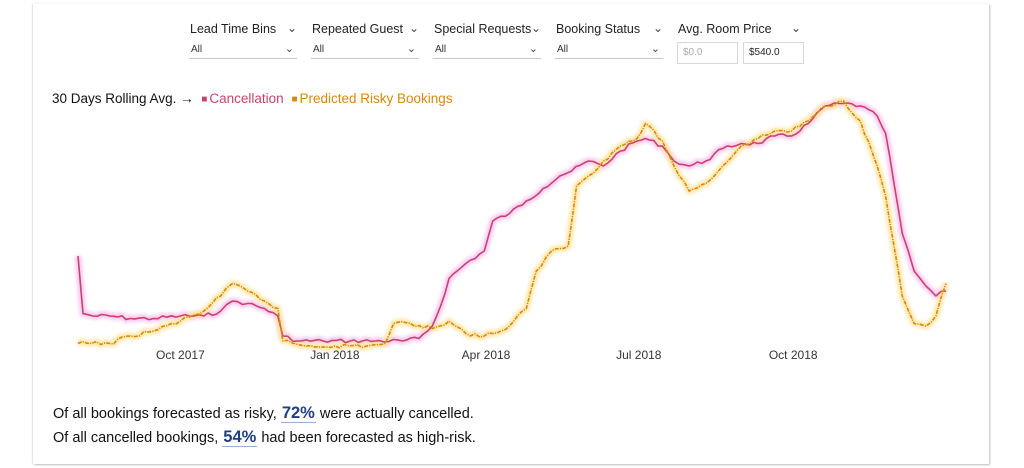 The height and width of the screenshot is (468, 1024). Describe the element at coordinates (598, 29) in the screenshot. I see `filter-label: Booking Status` at that location.